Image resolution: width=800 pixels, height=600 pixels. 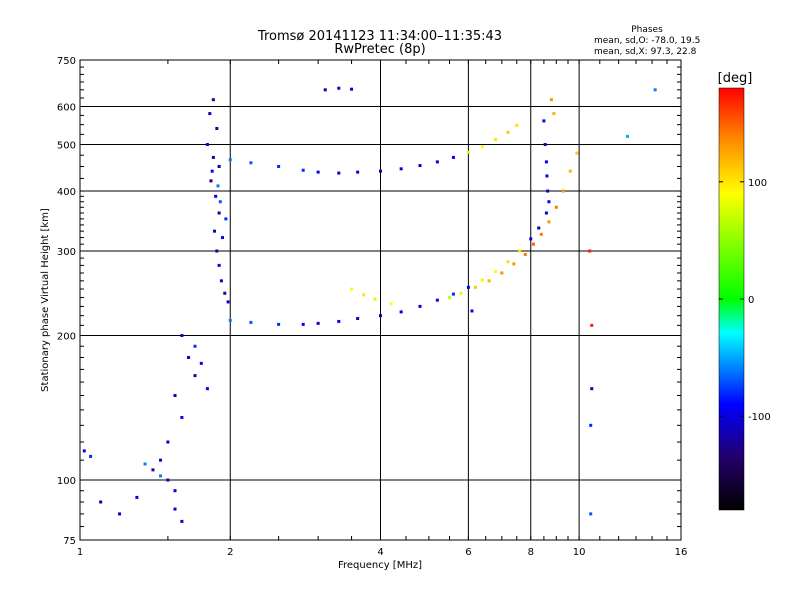 What do you see at coordinates (230, 552) in the screenshot?
I see `x-tick-label: 2` at bounding box center [230, 552].